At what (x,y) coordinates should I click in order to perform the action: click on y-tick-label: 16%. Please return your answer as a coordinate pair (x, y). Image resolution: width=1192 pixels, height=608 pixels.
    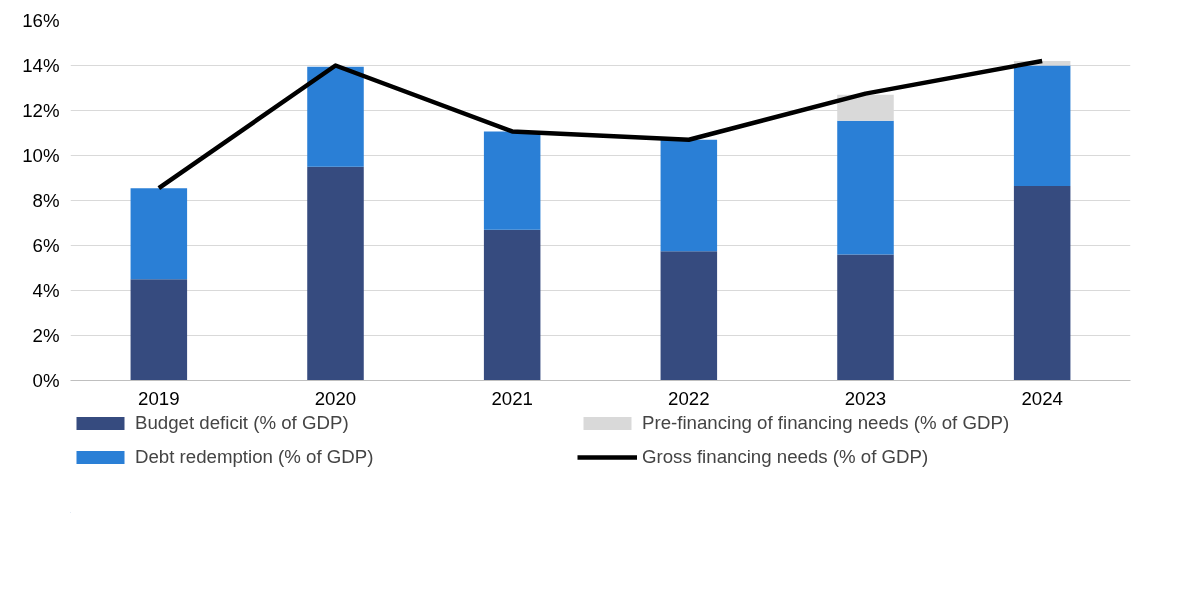
    Looking at the image, I should click on (41, 20).